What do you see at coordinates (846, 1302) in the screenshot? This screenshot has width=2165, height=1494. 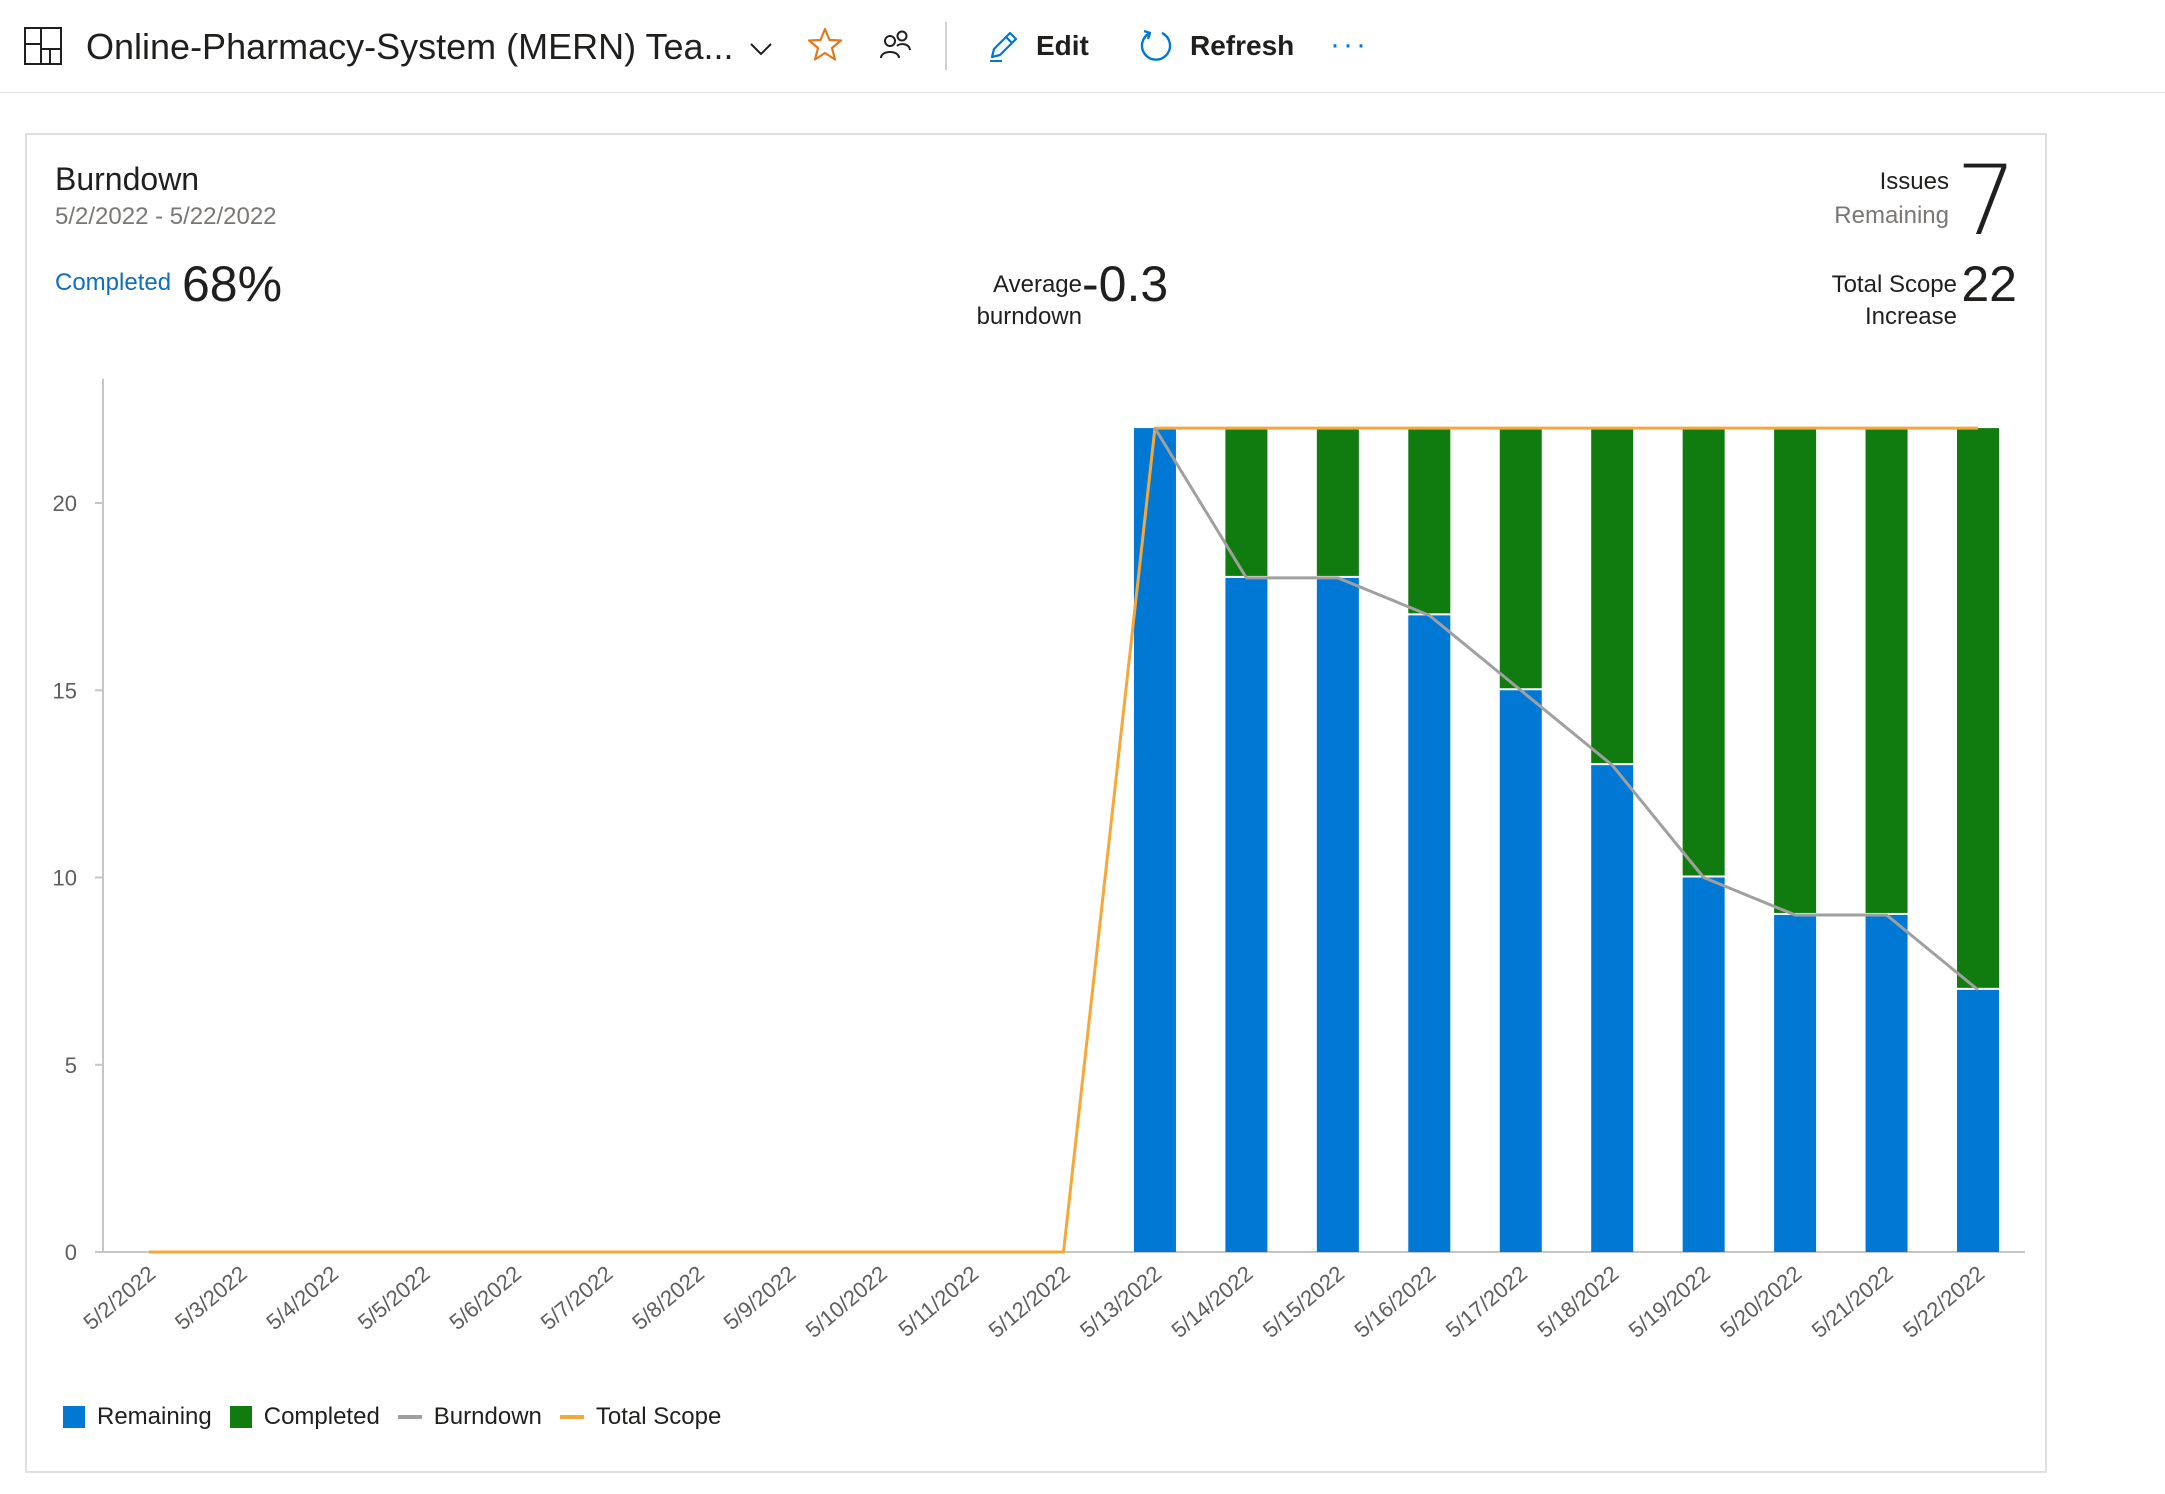 I see `x-tick-label: 5/10/2022` at bounding box center [846, 1302].